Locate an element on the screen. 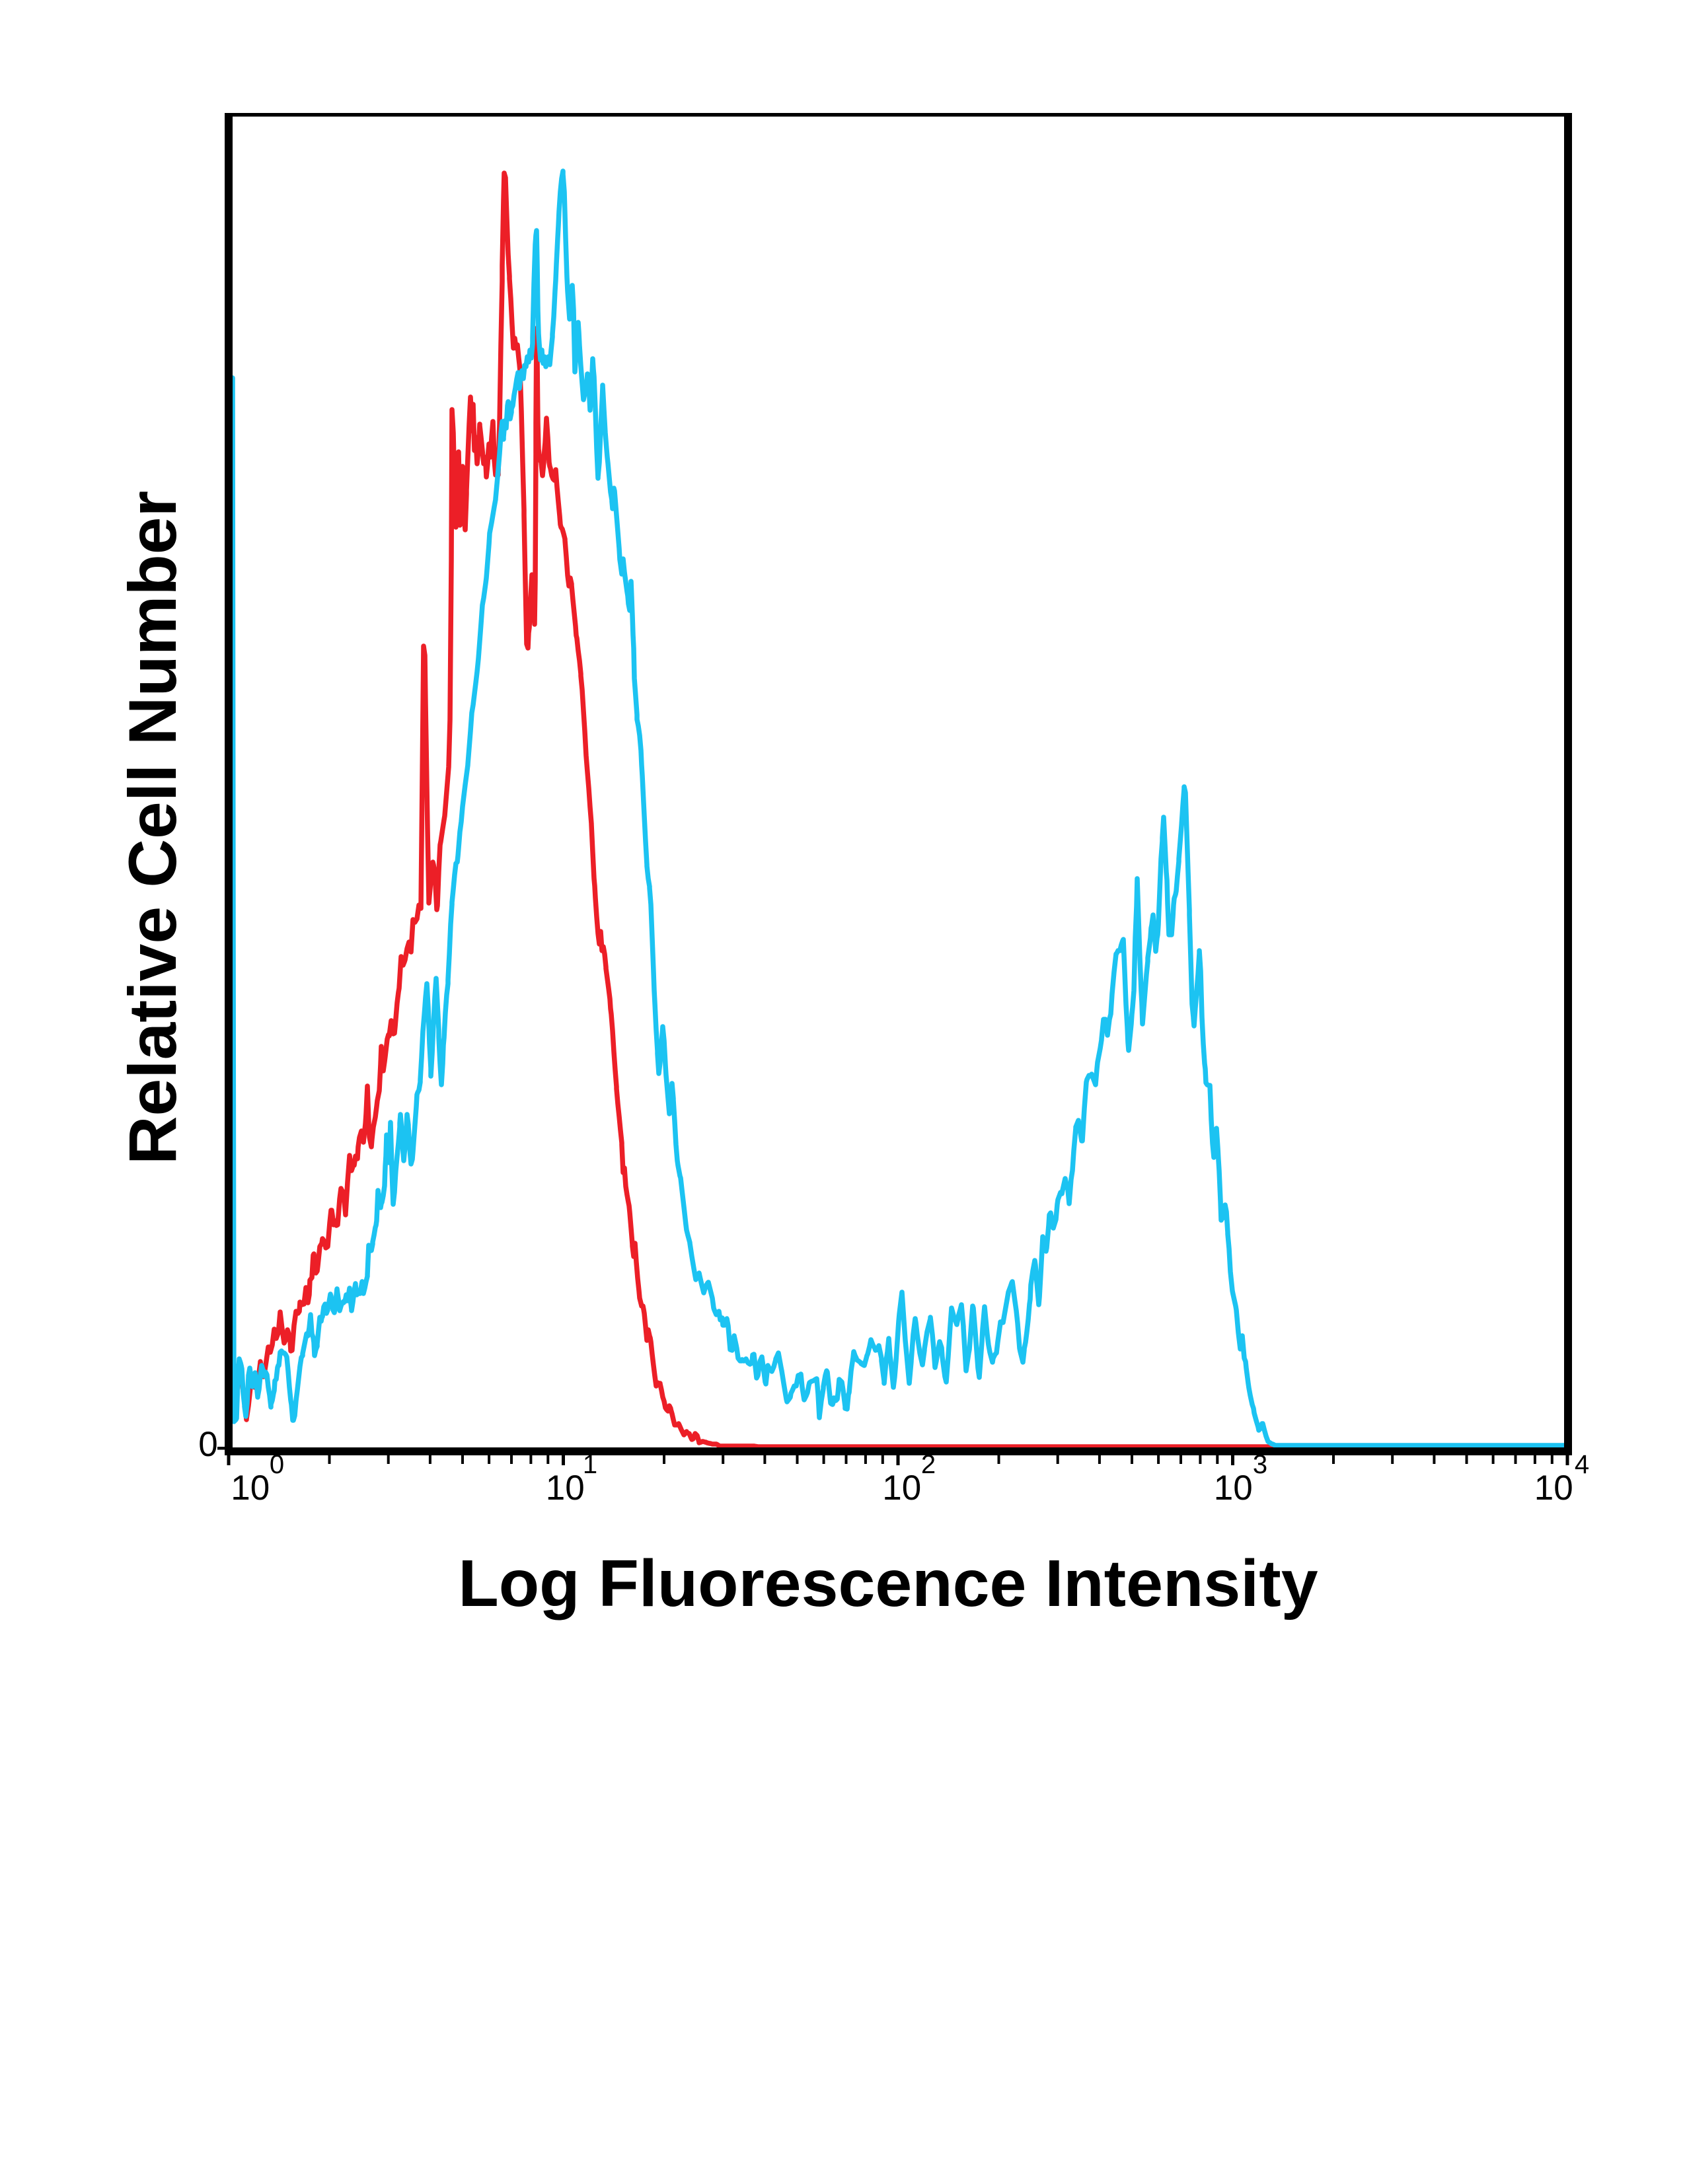 This screenshot has height=2184, width=1685. svg-text: 3 is located at coordinates (1260, 1464).